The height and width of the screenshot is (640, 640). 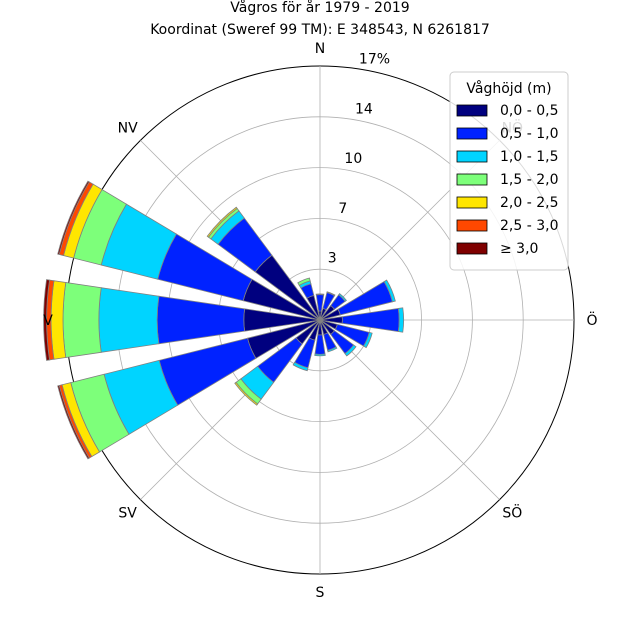 I want to click on direction-label: V, so click(x=48, y=321).